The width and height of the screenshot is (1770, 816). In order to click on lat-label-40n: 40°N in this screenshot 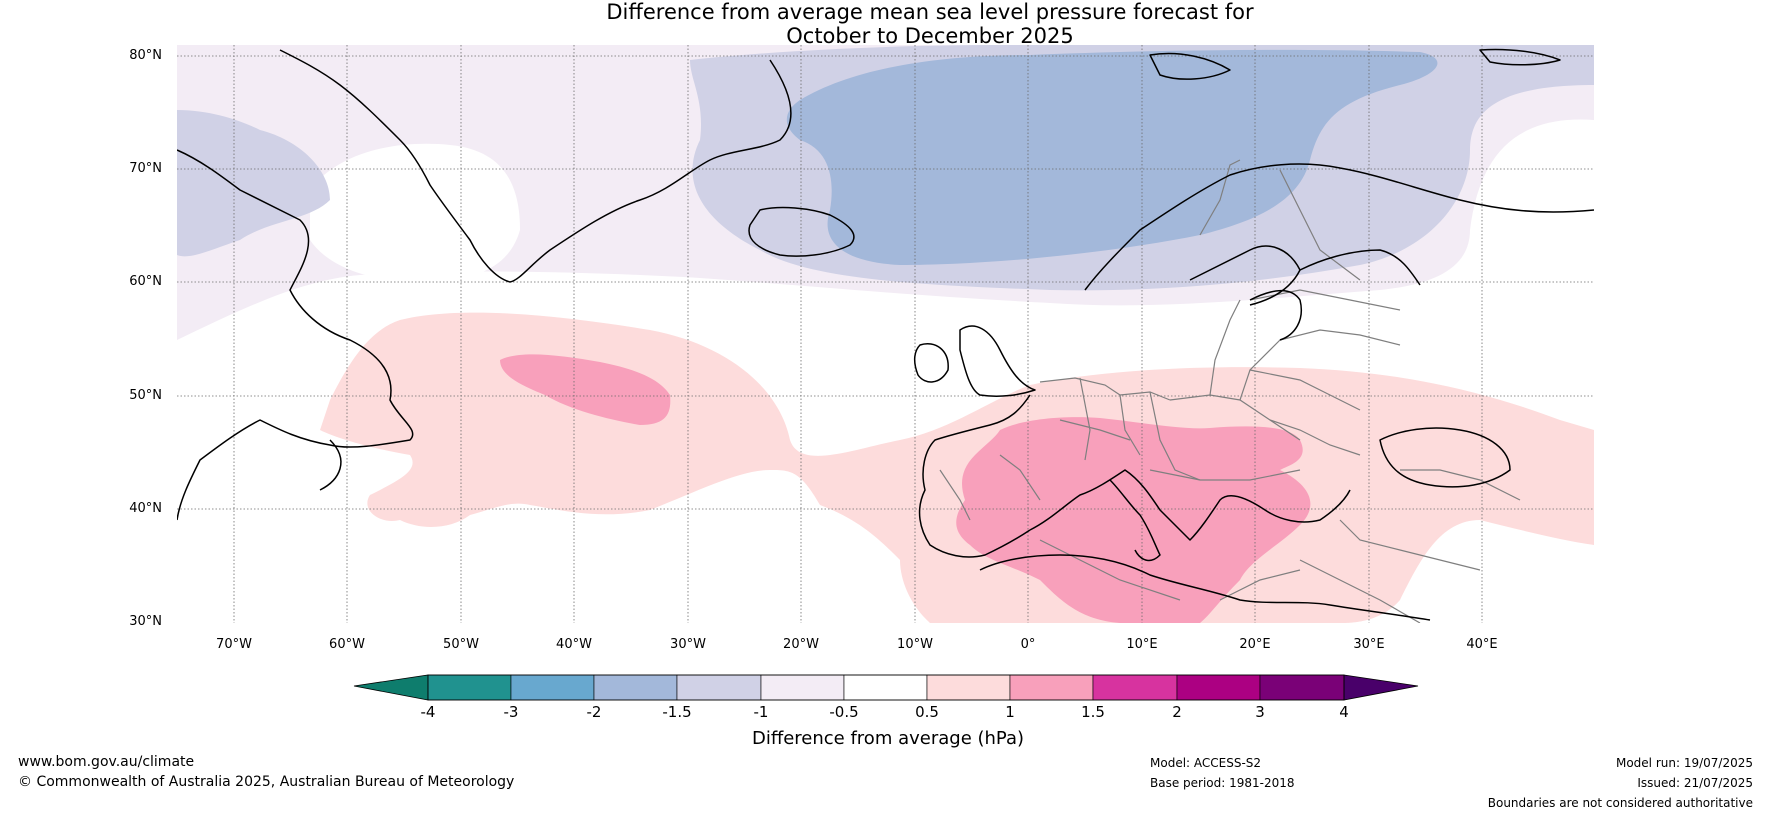, I will do `click(145, 508)`.